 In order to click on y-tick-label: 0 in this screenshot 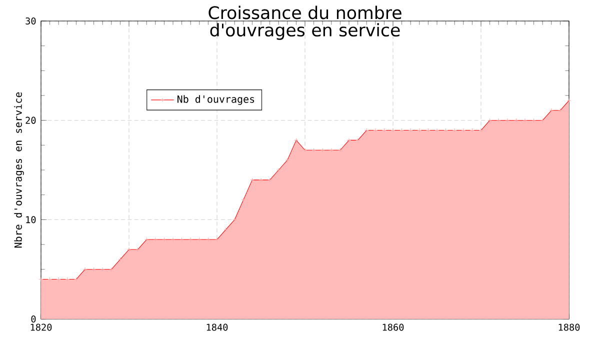, I will do `click(33, 319)`.